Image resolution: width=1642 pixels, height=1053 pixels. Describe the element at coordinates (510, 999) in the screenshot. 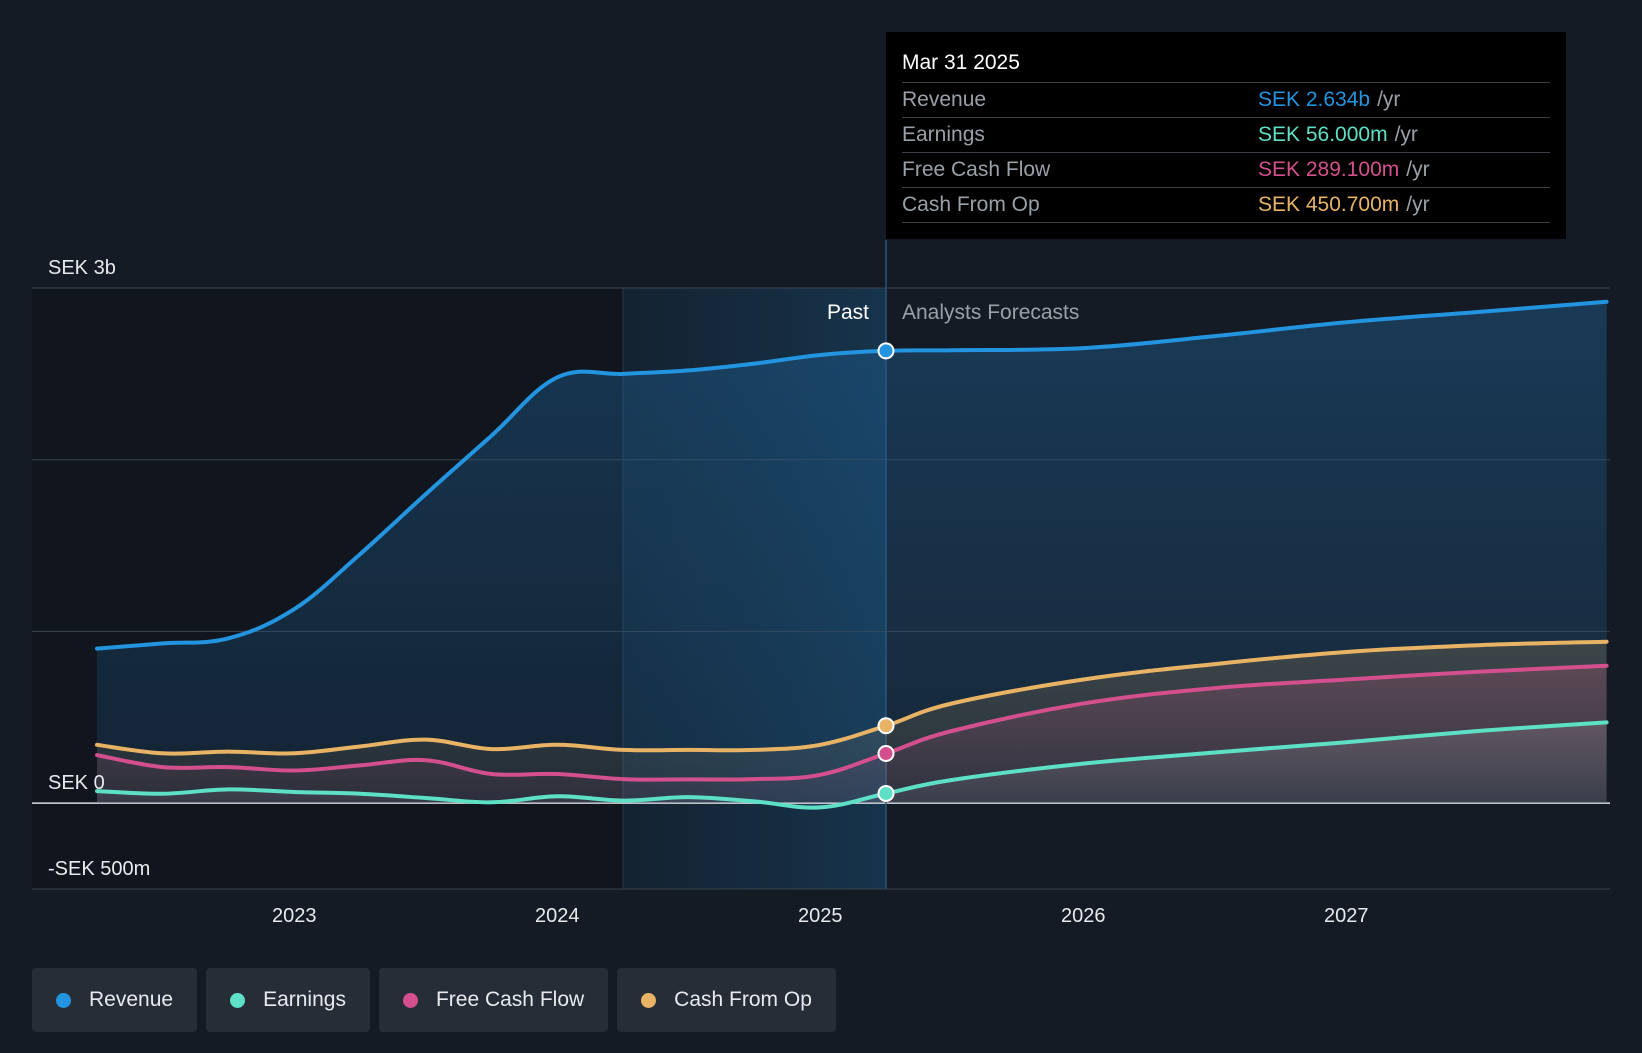

I see `legend-label: Free Cash Flow` at that location.